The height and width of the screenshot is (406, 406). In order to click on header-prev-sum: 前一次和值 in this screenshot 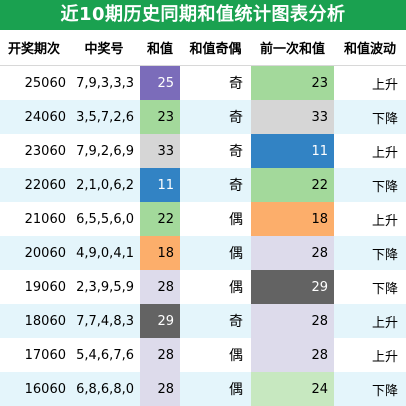, I will do `click(292, 49)`.